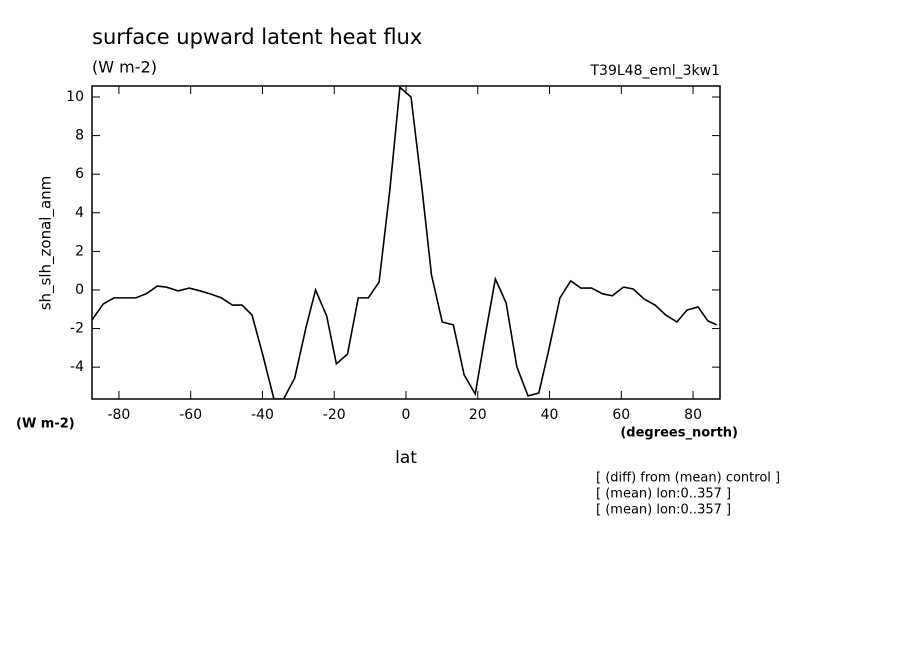  I want to click on x-tick-label: 80, so click(693, 415).